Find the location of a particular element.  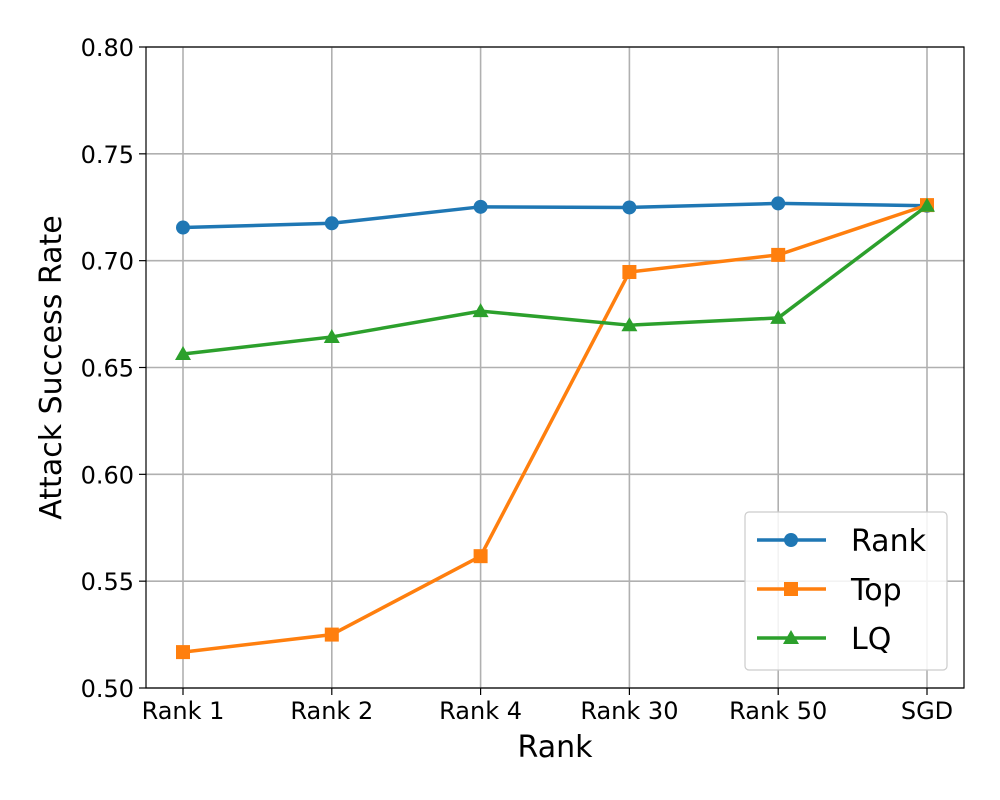

x-tick-label: Rank 30 is located at coordinates (629, 711).